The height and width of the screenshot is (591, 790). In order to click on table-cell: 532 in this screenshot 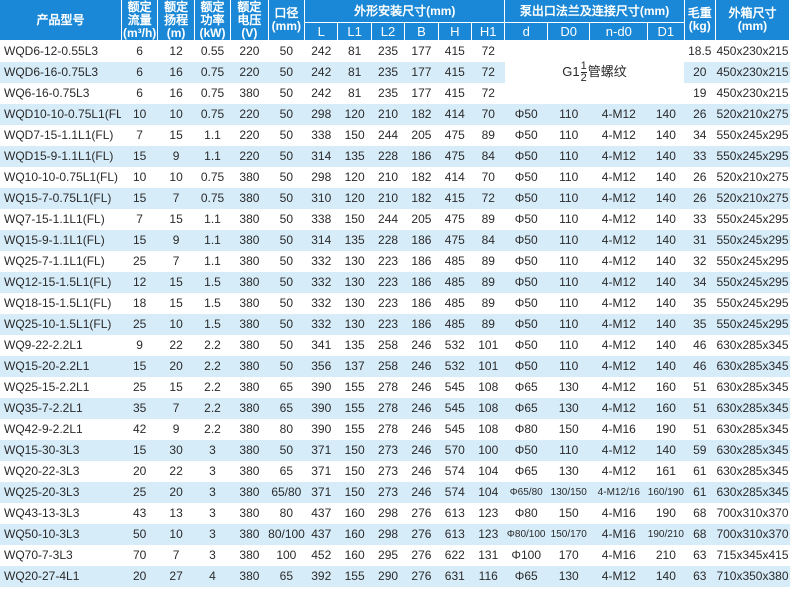, I will do `click(455, 345)`.